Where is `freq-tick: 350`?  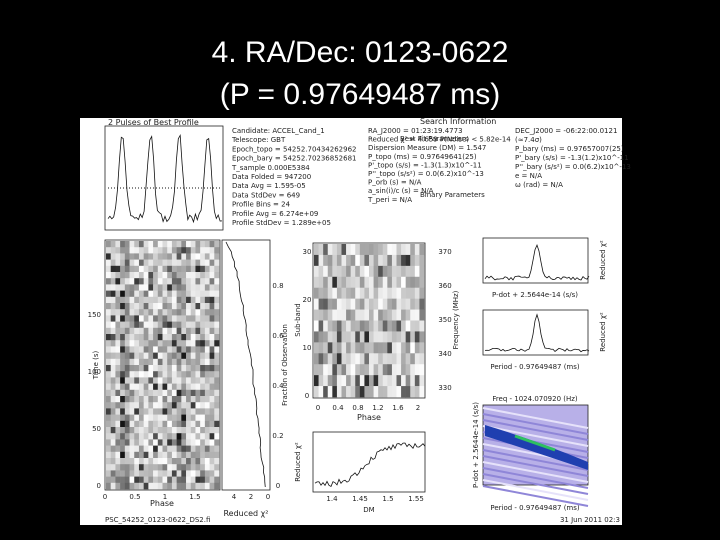
freq-tick: 350 is located at coordinates (444, 320).